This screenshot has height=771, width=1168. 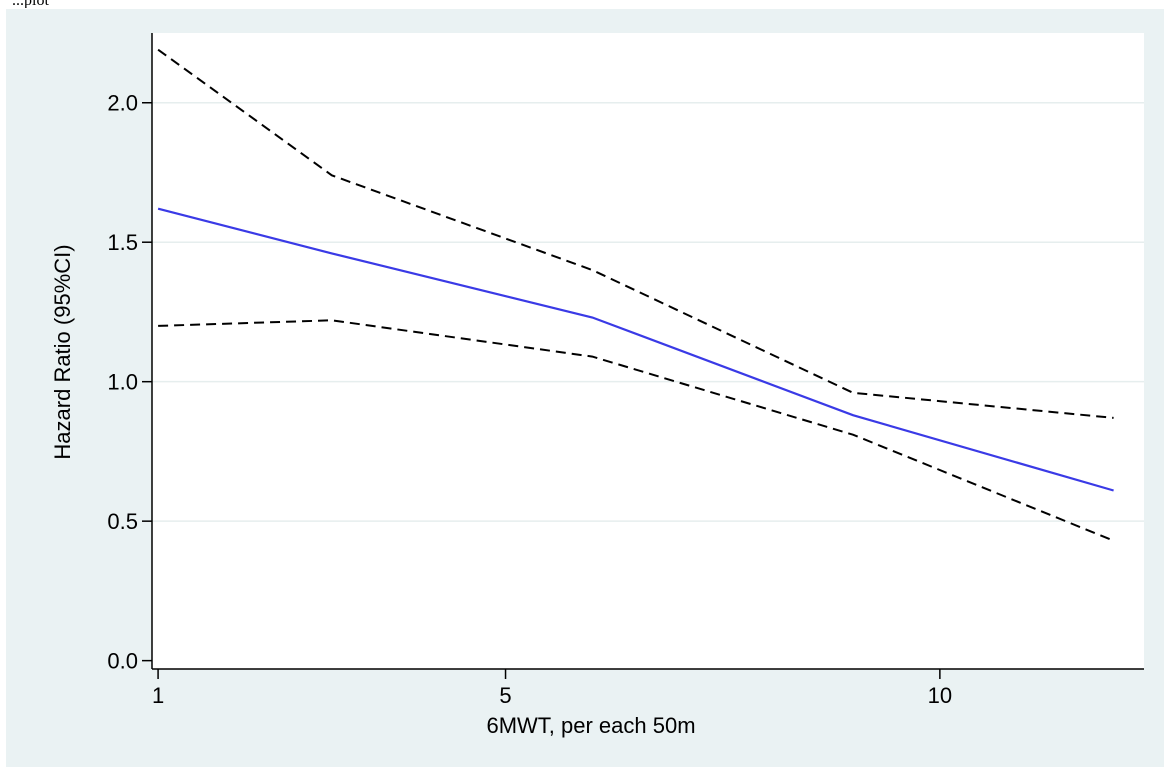 What do you see at coordinates (122, 242) in the screenshot?
I see `y-tick-label: 1.5` at bounding box center [122, 242].